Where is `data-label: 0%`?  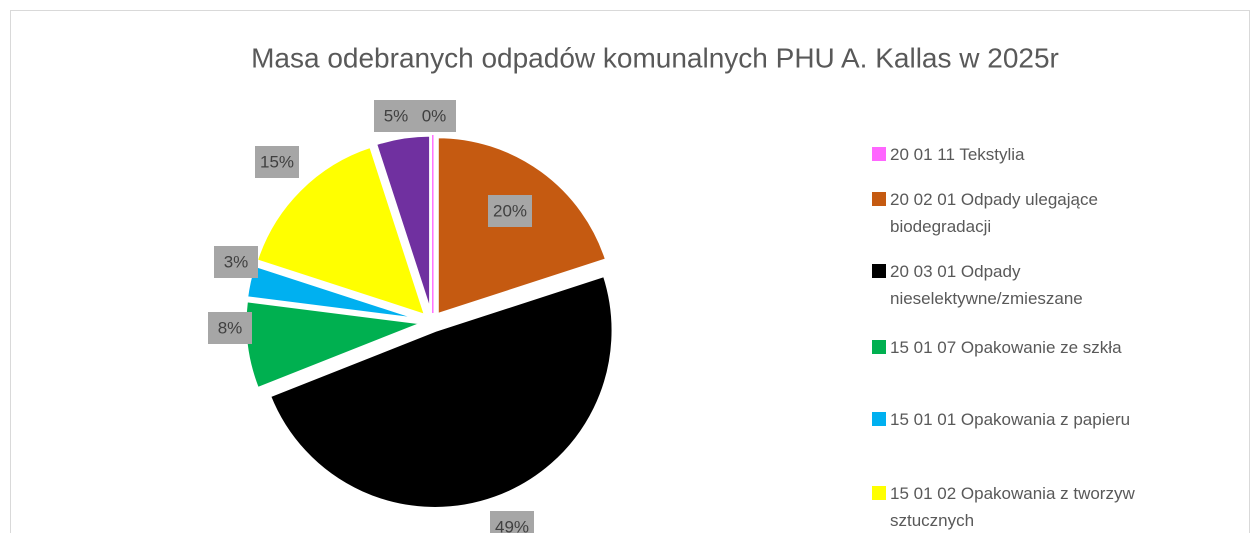
data-label: 0% is located at coordinates (434, 115).